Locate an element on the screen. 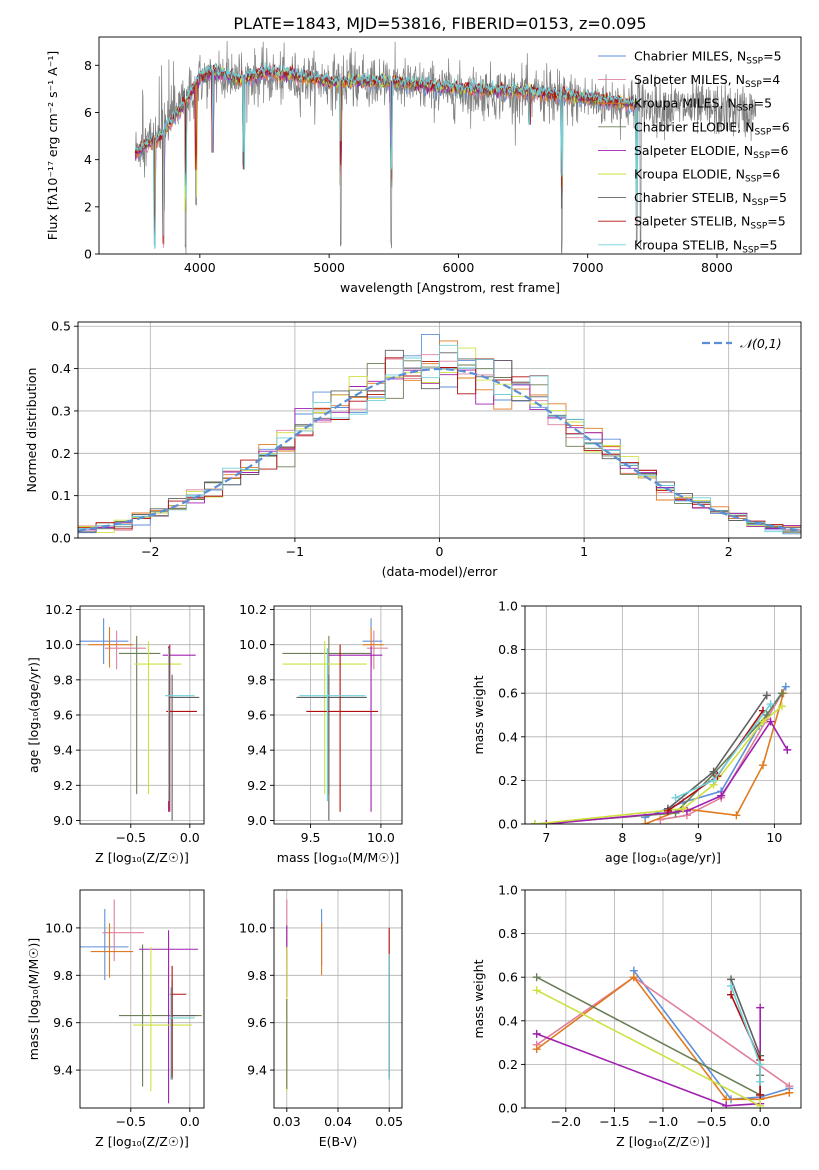 The image size is (819, 1170). weight-marker-chabrier-stelib is located at coordinates (713, 771).